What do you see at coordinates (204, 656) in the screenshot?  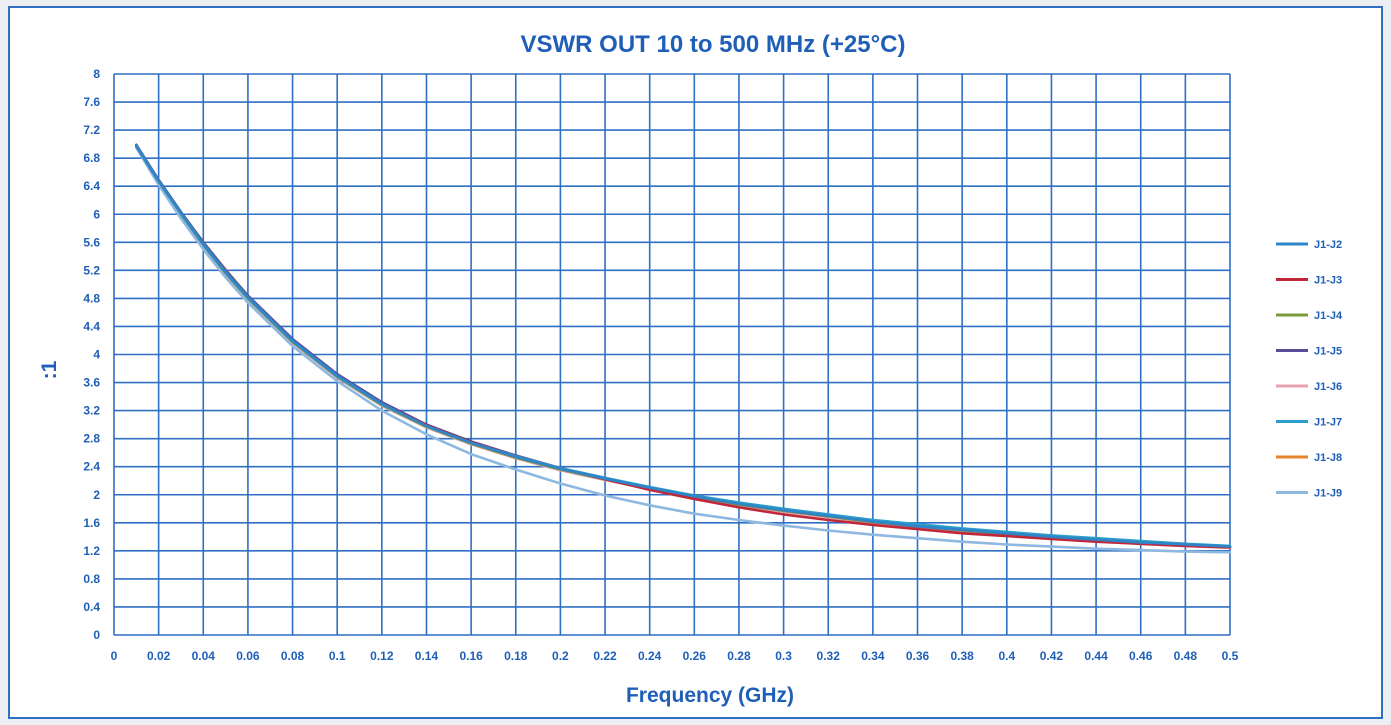 I see `x-tick-label: 0.04` at bounding box center [204, 656].